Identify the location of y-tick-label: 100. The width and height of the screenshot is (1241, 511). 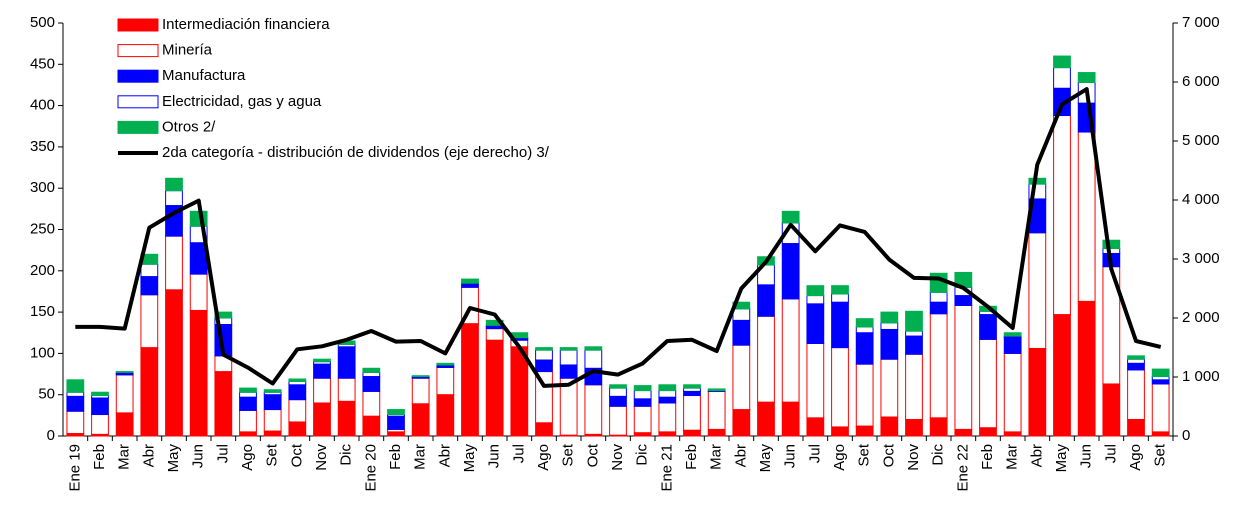
(42, 352).